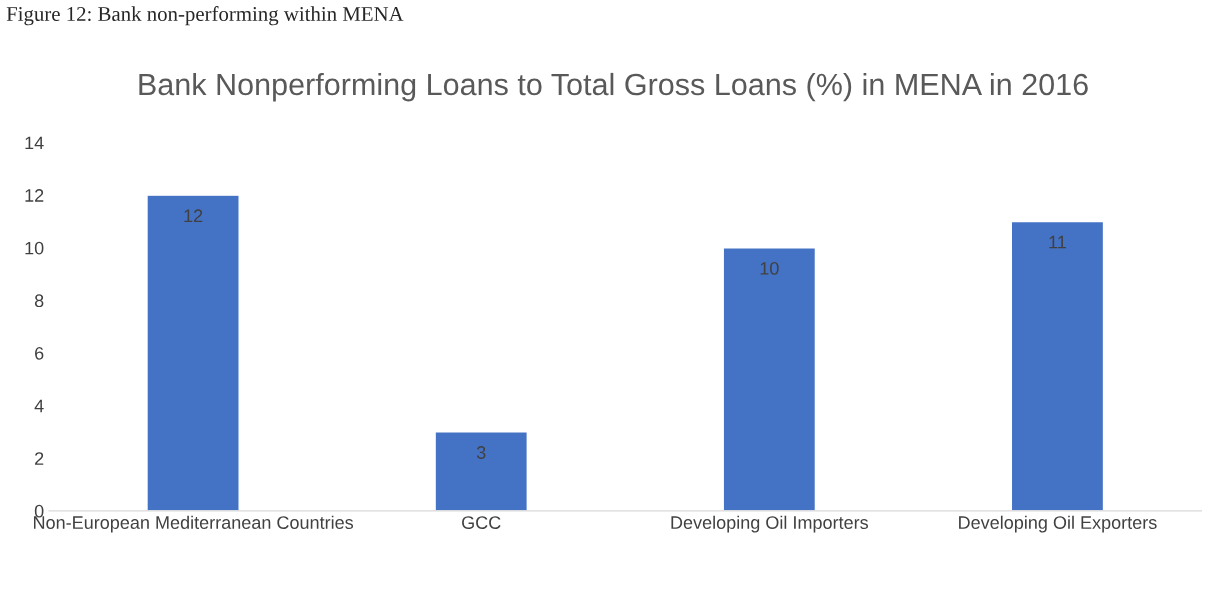 This screenshot has height=594, width=1226. I want to click on x-tick-label: Non-European Mediterranean Countries, so click(194, 524).